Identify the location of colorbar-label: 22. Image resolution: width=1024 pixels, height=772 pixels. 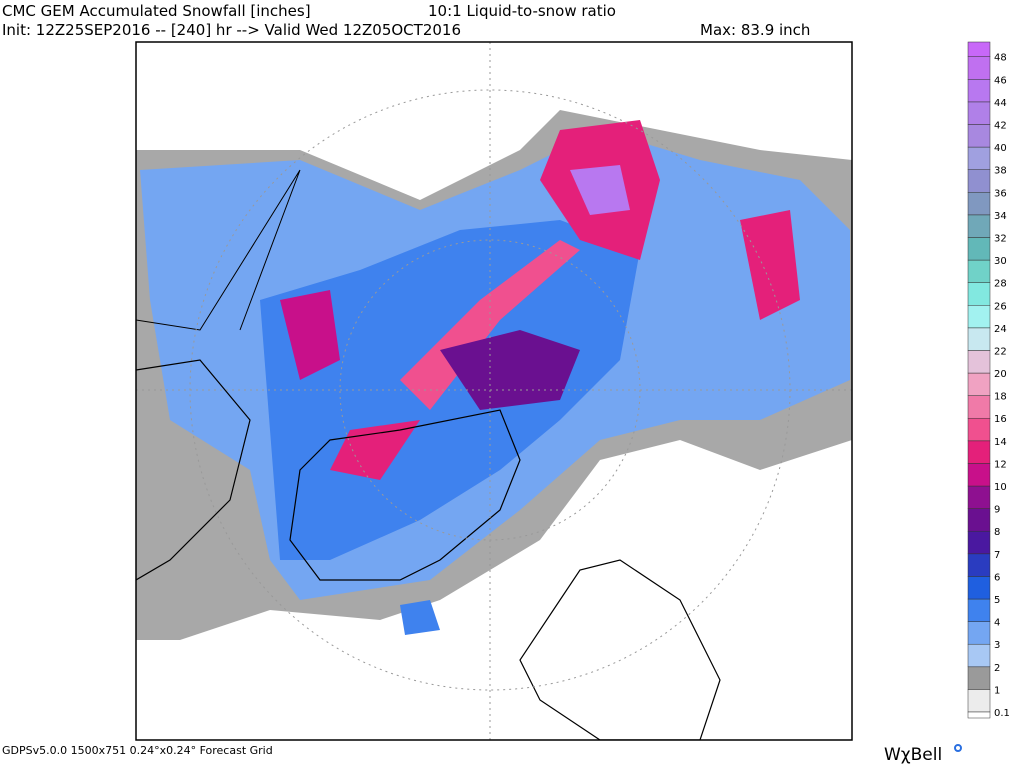
(1000, 351).